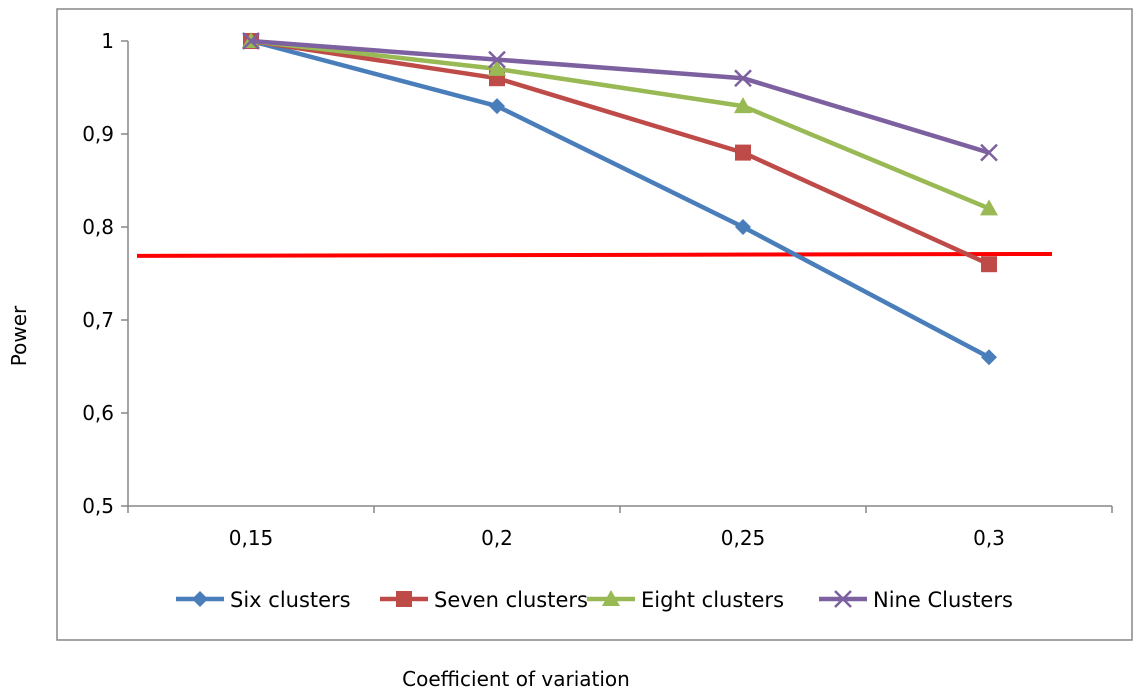  I want to click on legend-item: Nine Clusters, so click(916, 600).